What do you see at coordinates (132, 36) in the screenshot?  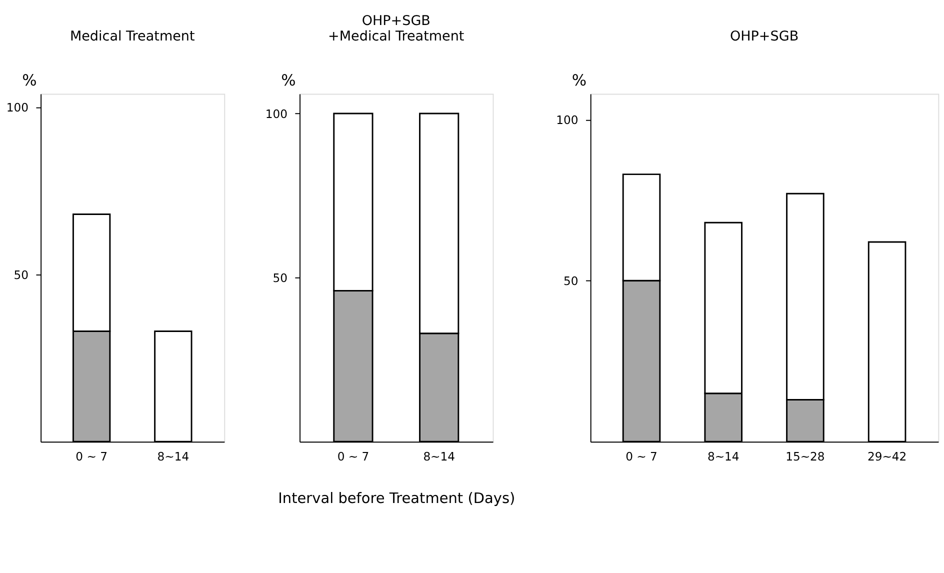 I see `chart-title: Medical Treatment` at bounding box center [132, 36].